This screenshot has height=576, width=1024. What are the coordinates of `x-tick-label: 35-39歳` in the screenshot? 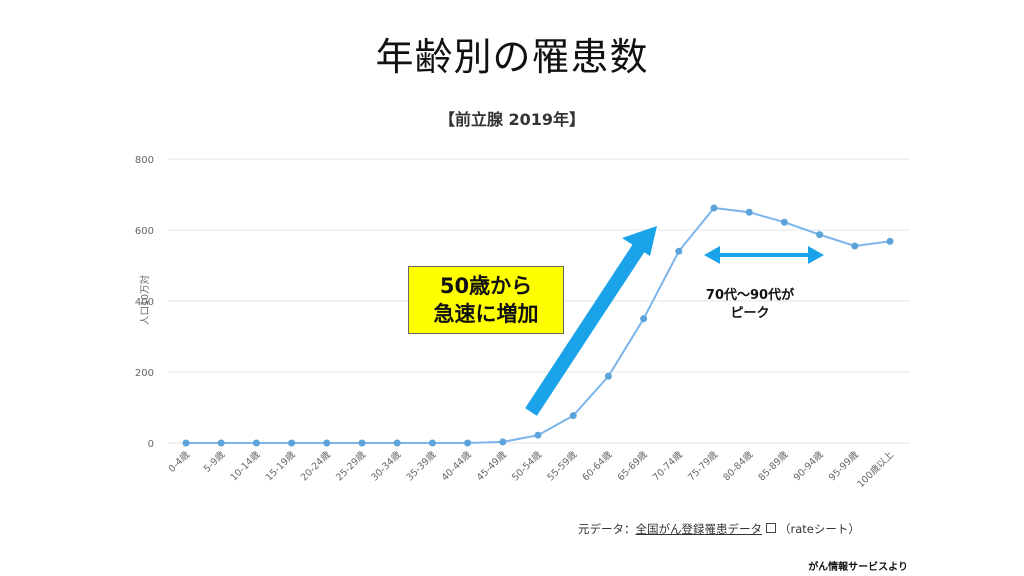 It's located at (421, 465).